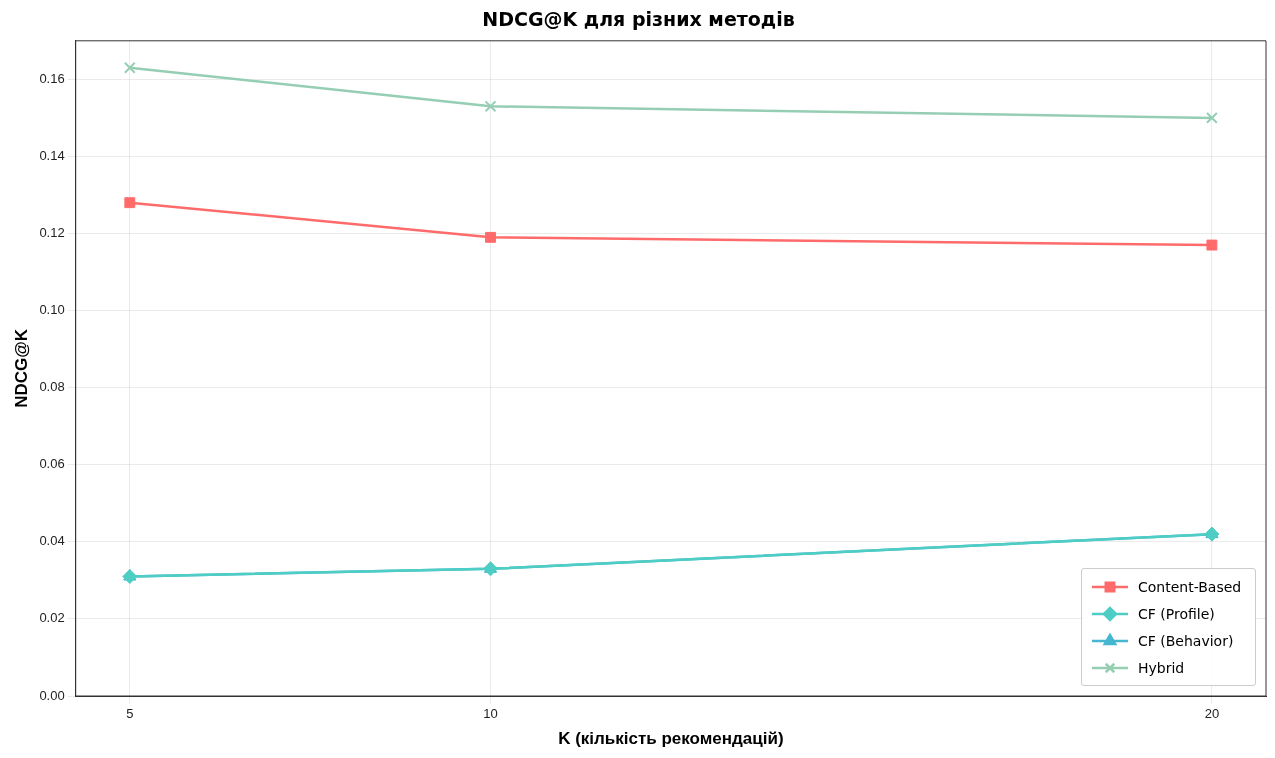 The image size is (1275, 758). I want to click on chart-title: NDCG@K для різних методів, so click(638, 19).